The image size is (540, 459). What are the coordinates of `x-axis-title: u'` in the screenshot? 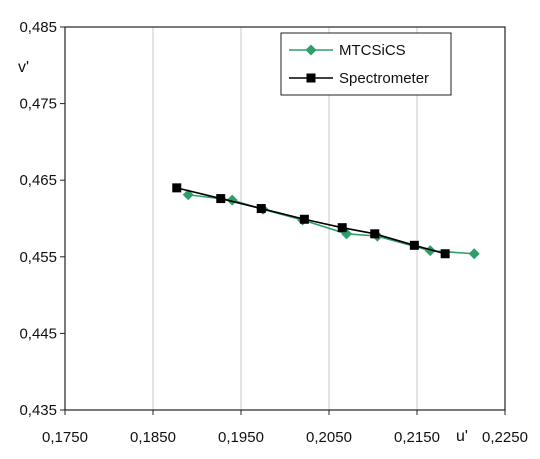 It's located at (462, 436).